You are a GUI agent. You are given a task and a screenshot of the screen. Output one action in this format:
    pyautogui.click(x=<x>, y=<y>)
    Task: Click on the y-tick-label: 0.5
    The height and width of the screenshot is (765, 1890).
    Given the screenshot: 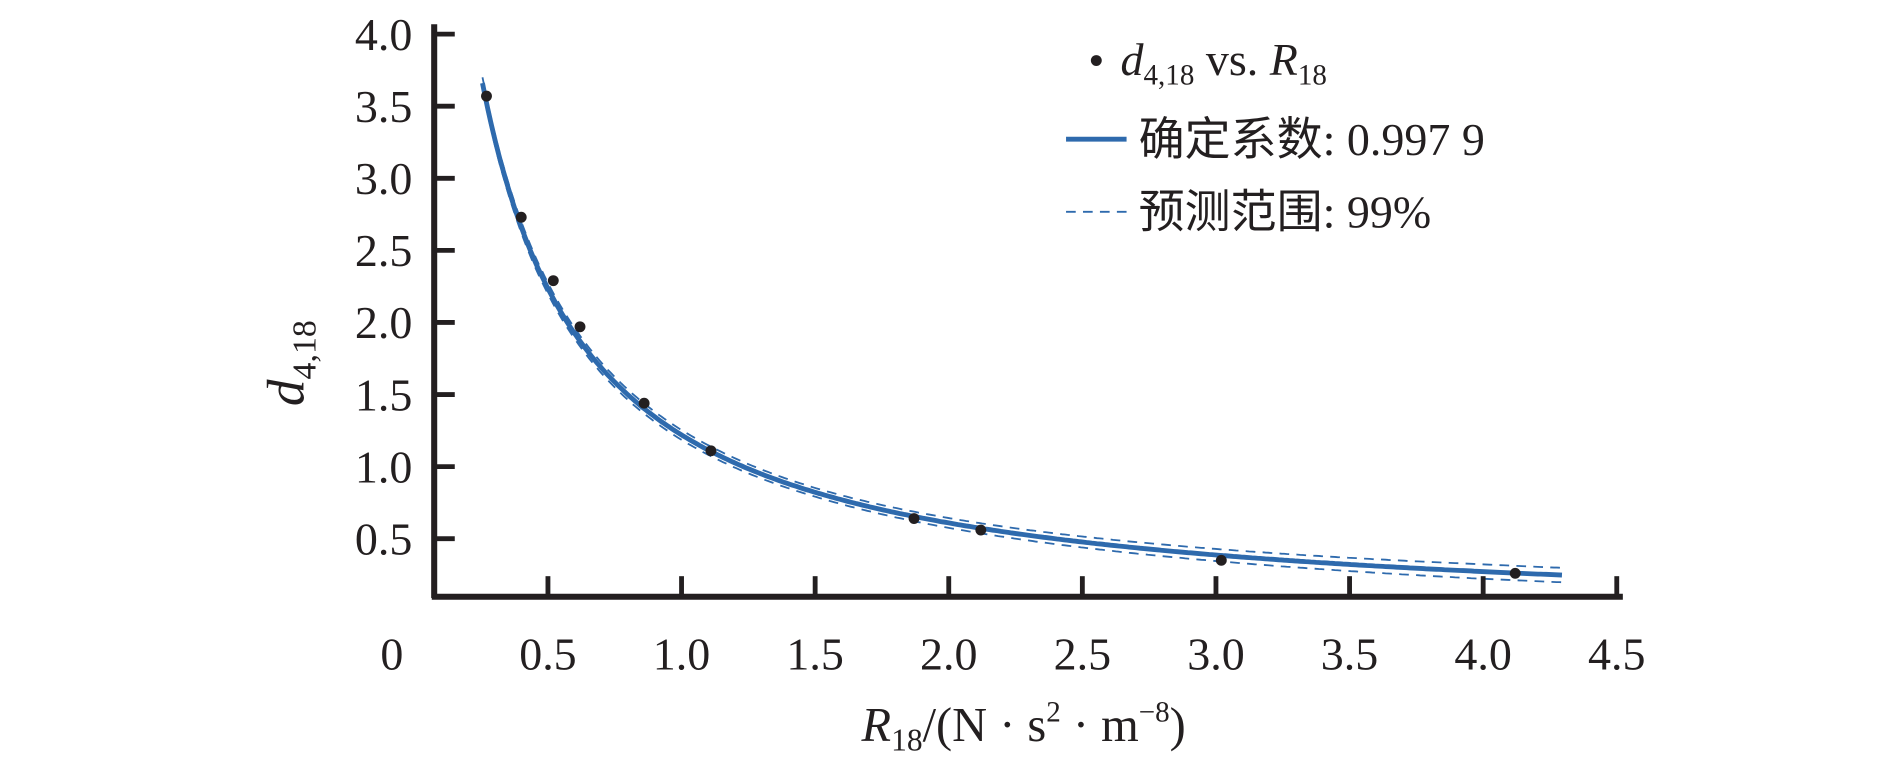 What is the action you would take?
    pyautogui.click(x=383, y=538)
    